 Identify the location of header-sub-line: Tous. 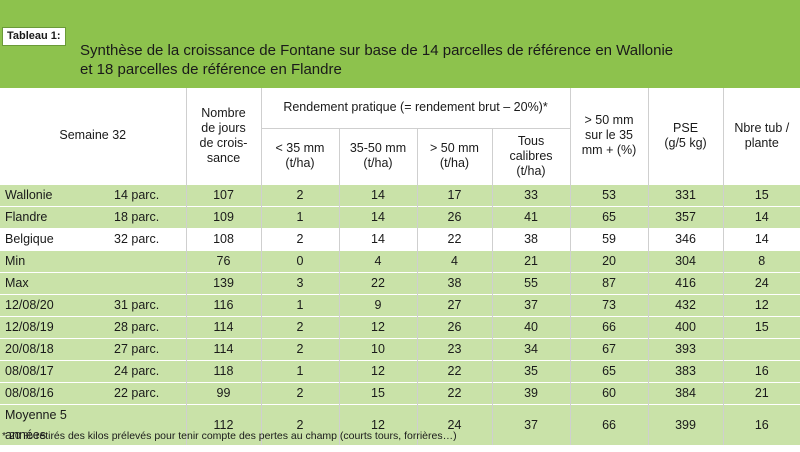
(531, 140).